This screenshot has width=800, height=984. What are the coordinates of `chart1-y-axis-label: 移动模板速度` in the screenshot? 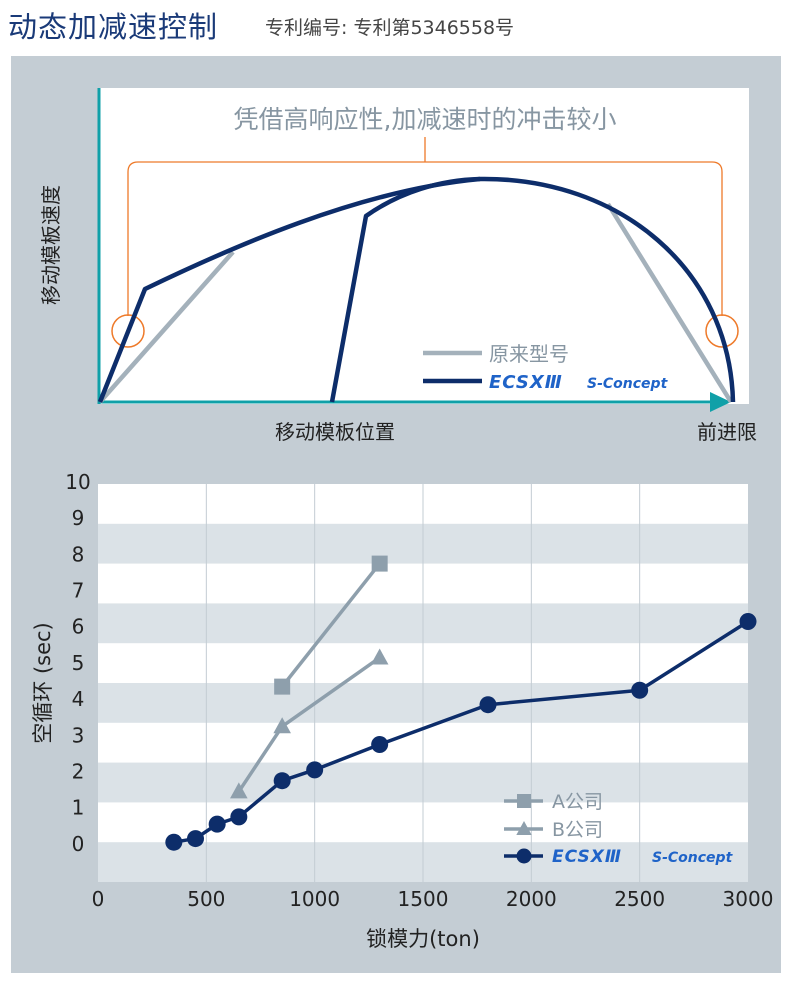 It's located at (51, 245).